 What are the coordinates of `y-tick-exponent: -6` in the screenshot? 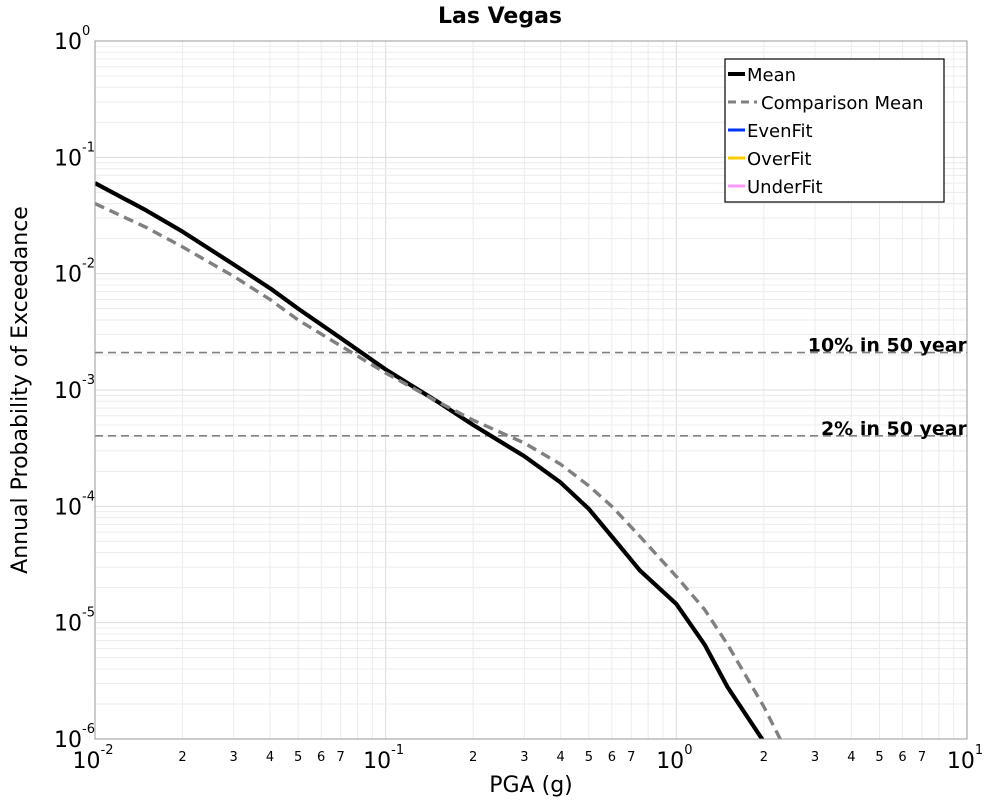 It's located at (88, 729).